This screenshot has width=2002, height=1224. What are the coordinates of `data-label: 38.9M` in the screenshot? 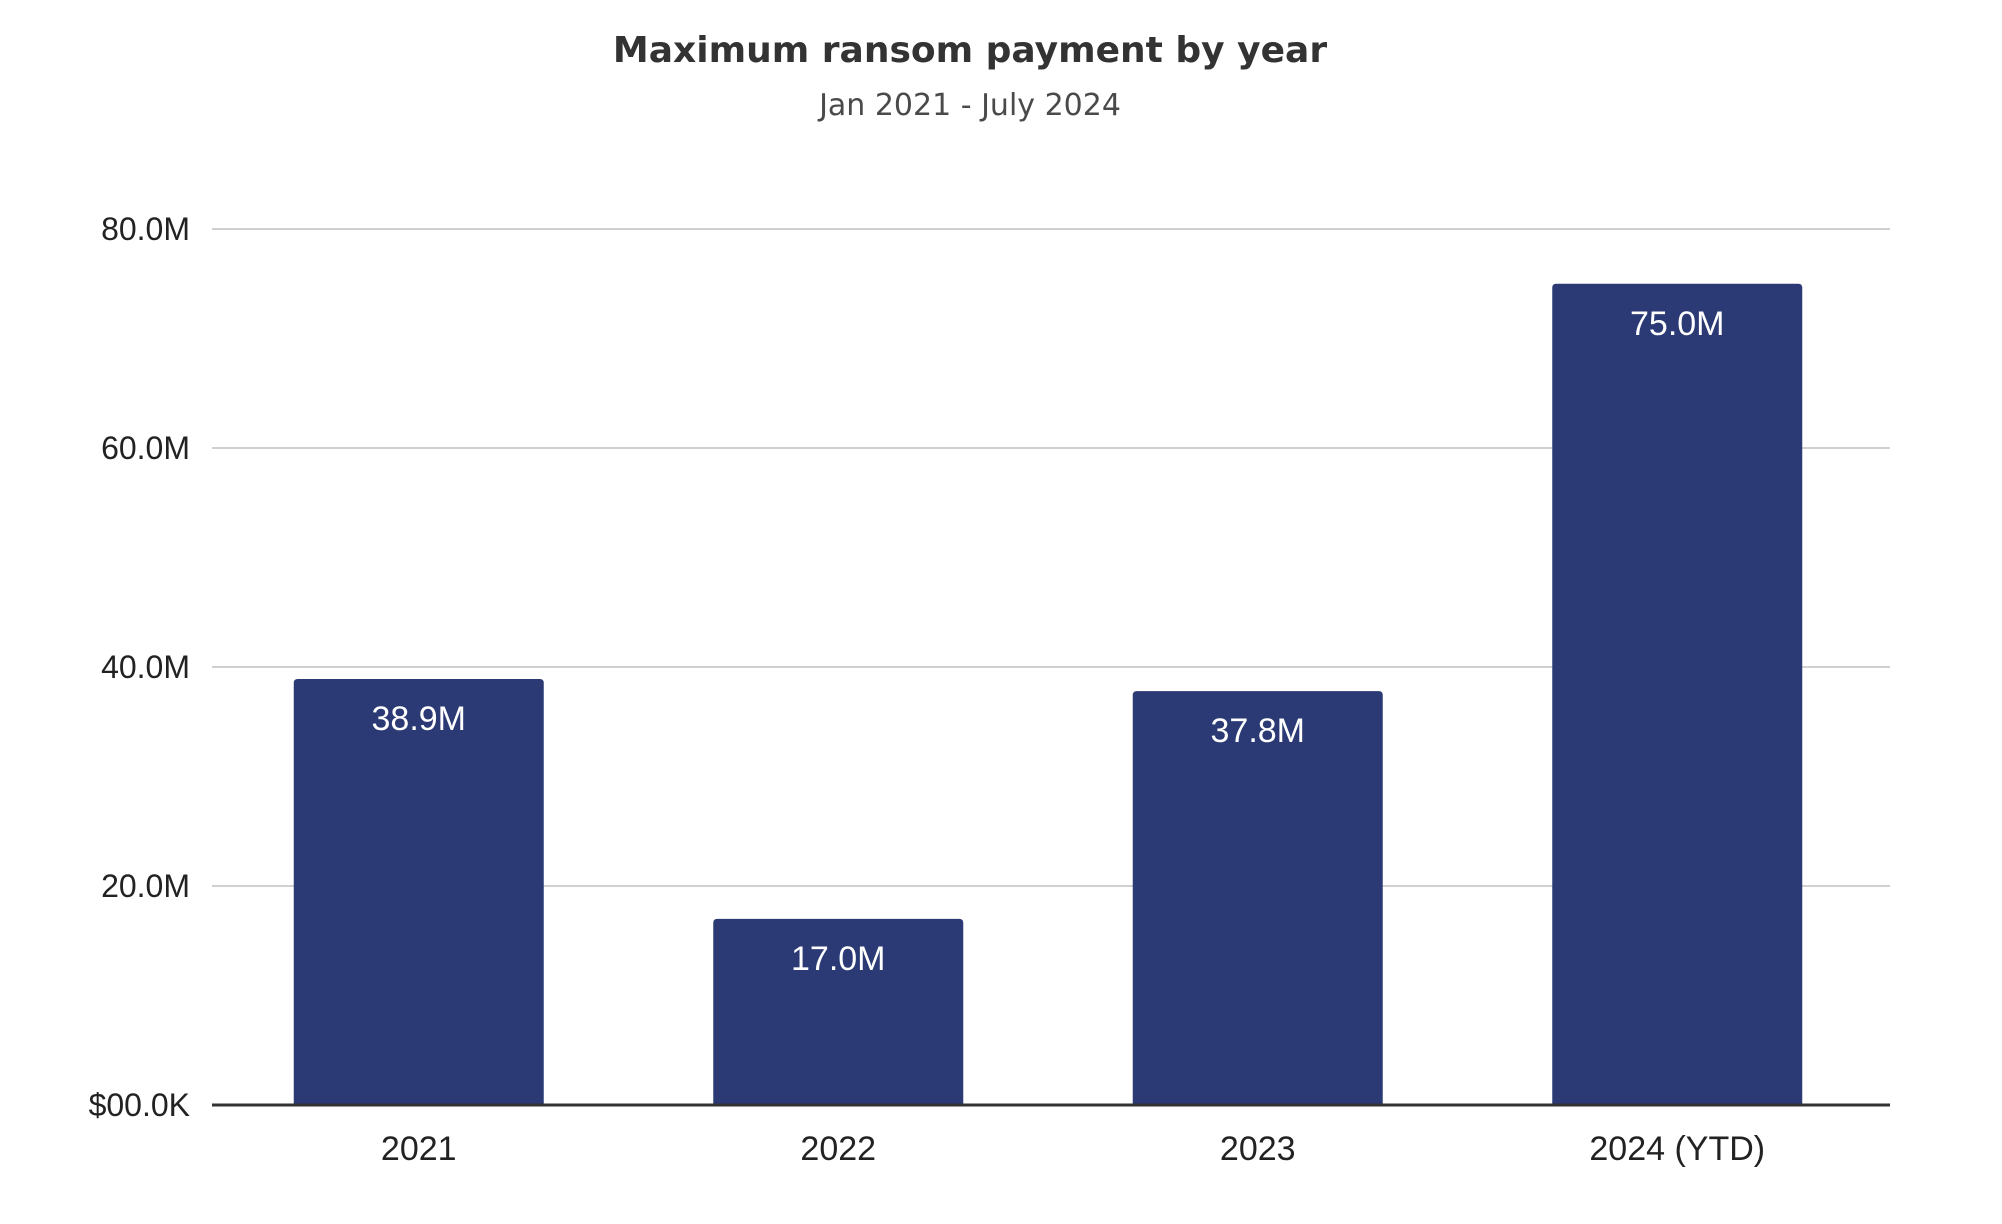 It's located at (419, 719).